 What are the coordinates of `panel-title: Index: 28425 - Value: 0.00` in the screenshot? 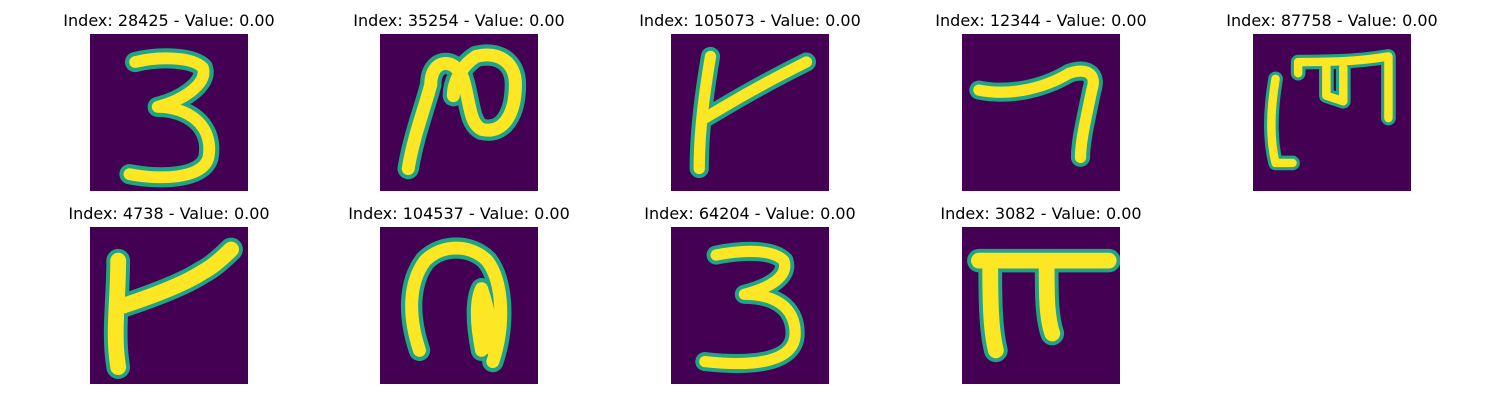 It's located at (169, 20).